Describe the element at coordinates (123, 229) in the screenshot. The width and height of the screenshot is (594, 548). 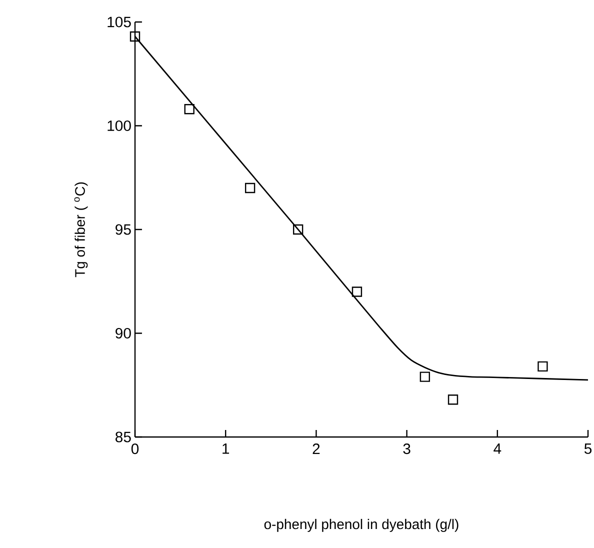
I see `y-tick-label: 95` at that location.